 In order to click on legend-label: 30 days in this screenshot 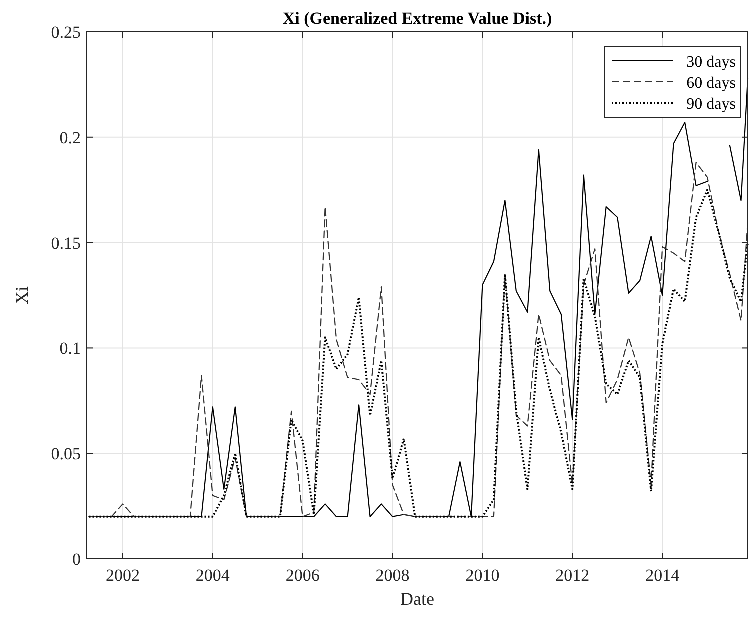, I will do `click(711, 62)`.